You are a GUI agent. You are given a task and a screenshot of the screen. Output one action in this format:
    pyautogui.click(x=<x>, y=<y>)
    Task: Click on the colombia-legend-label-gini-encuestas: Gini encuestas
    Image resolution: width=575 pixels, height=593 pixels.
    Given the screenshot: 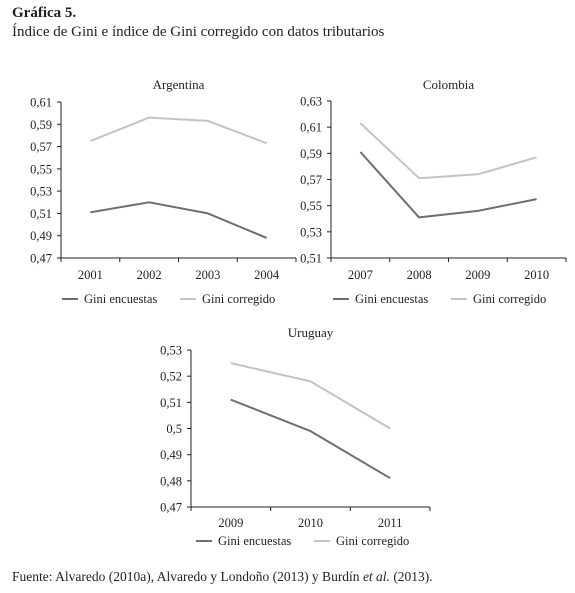 What is the action you would take?
    pyautogui.click(x=391, y=299)
    